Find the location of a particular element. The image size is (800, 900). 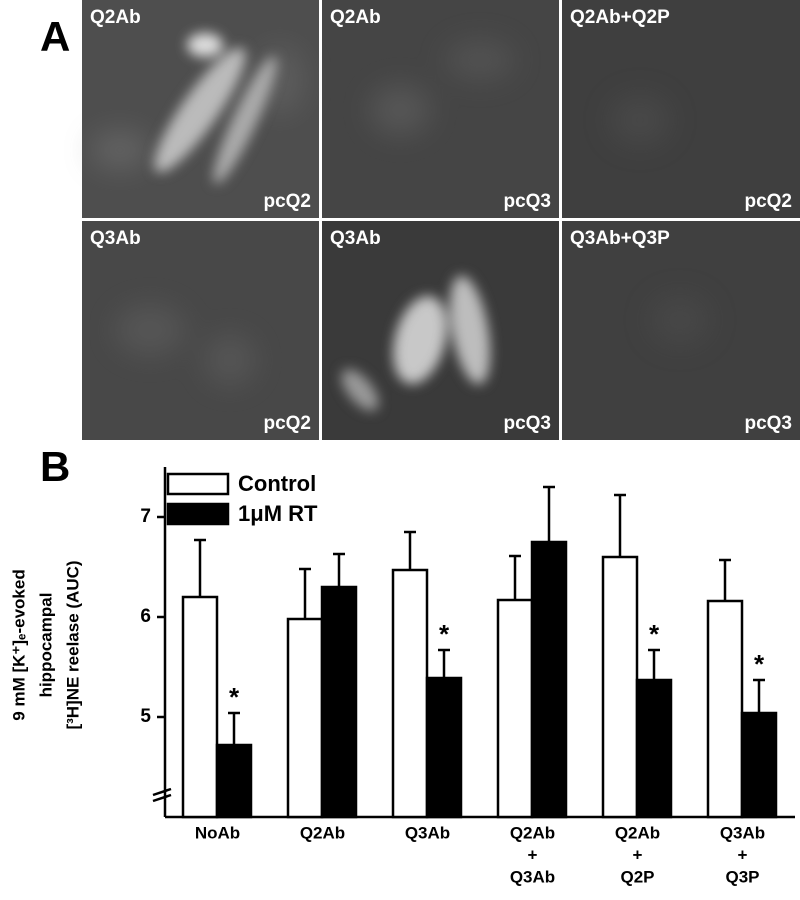

x-tick-label: Q2P is located at coordinates (637, 876).